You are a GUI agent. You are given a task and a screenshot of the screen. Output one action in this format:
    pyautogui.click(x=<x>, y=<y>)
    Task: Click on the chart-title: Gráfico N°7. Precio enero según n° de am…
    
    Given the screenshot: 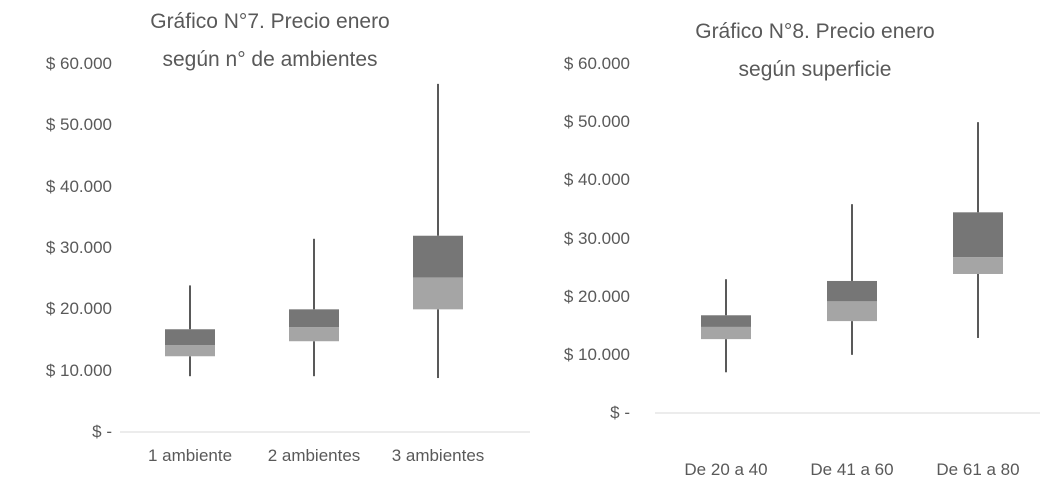 What is the action you would take?
    pyautogui.click(x=270, y=40)
    